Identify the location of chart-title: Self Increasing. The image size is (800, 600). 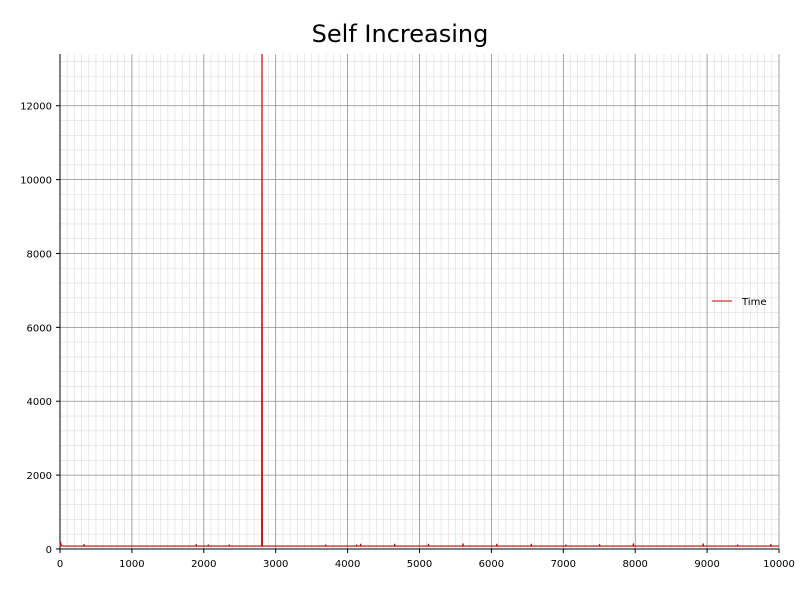
(400, 34).